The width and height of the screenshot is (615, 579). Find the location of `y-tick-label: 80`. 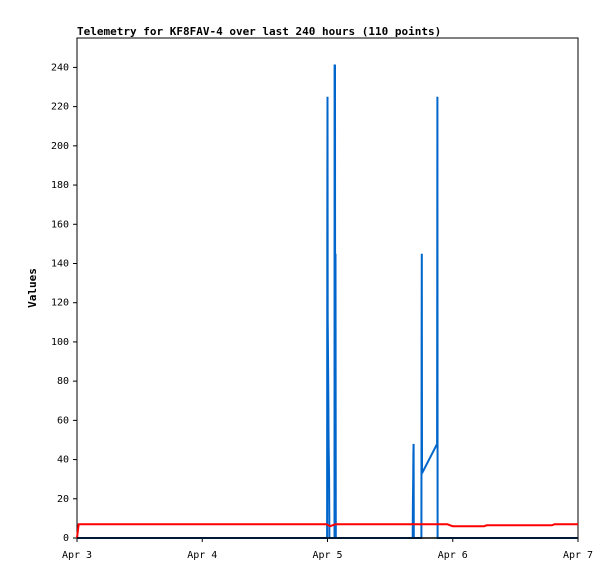

y-tick-label: 80 is located at coordinates (63, 381).